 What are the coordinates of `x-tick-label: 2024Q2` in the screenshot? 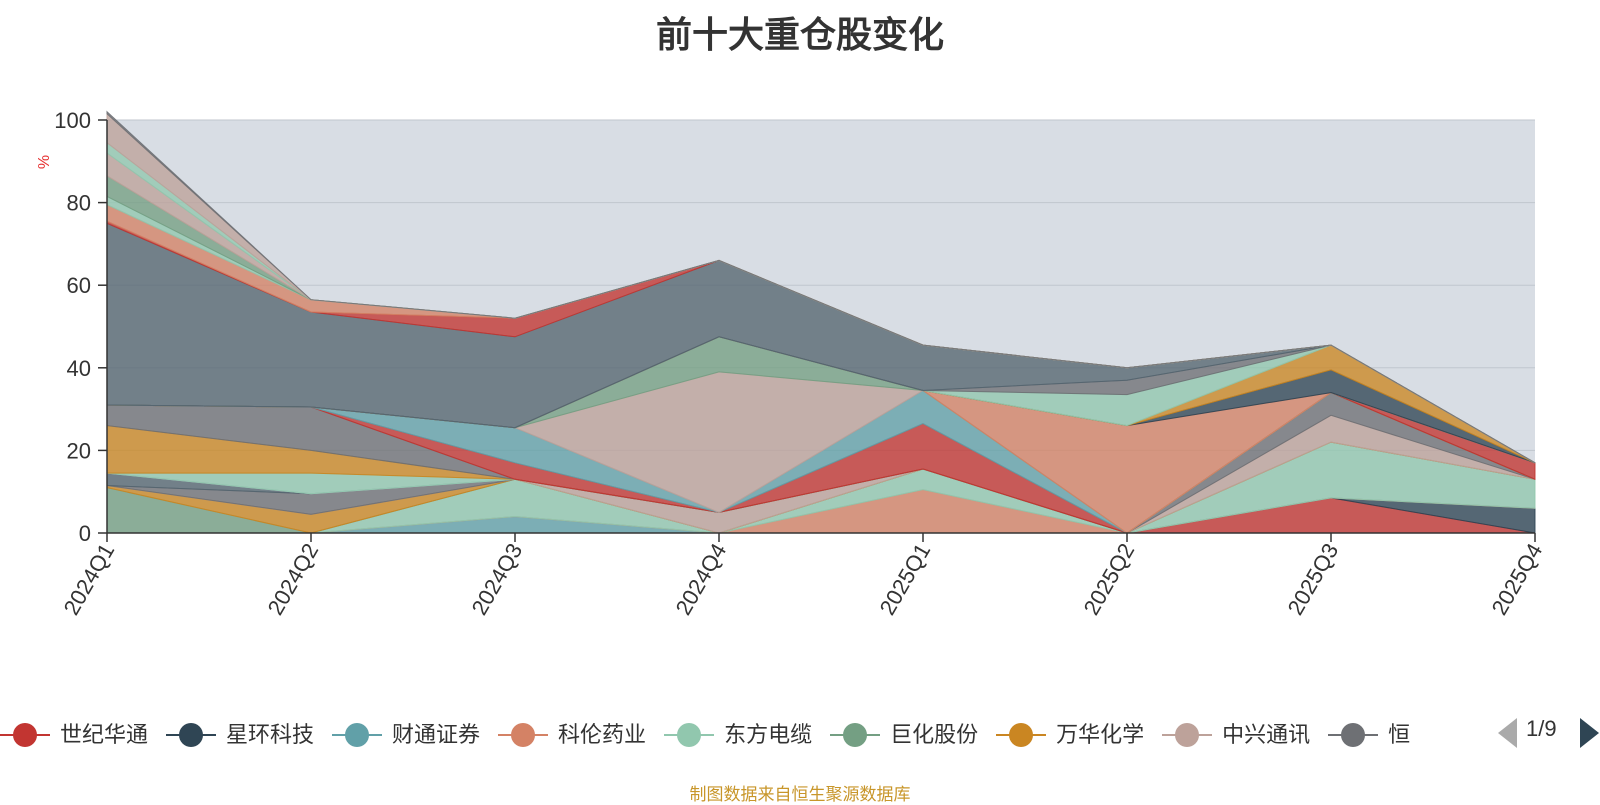 It's located at (293, 579).